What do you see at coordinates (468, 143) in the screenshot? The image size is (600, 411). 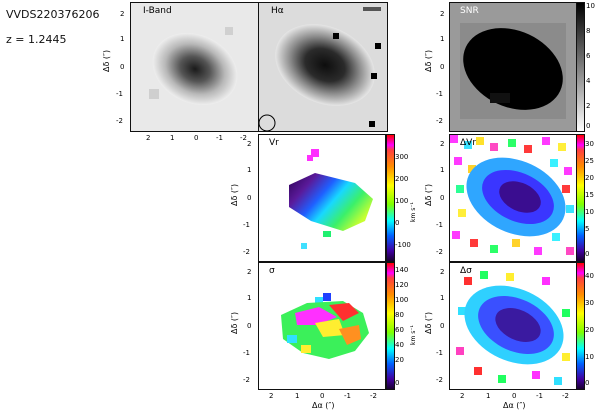 I see `dvr-label: ΔVr` at bounding box center [468, 143].